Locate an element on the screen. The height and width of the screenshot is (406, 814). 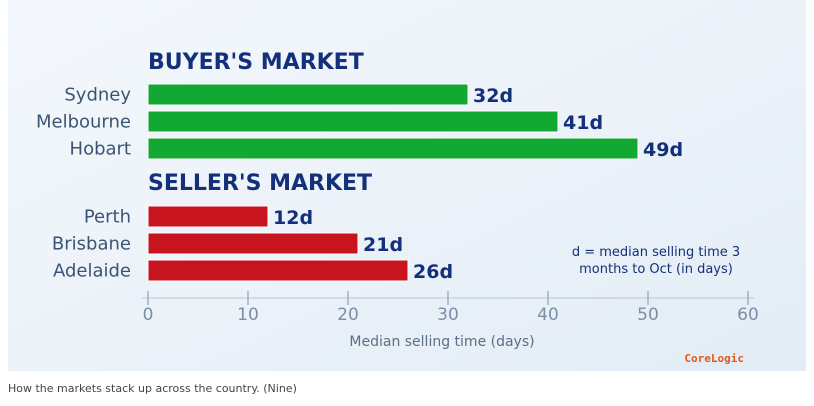
x-tick-label: 0 is located at coordinates (148, 315).